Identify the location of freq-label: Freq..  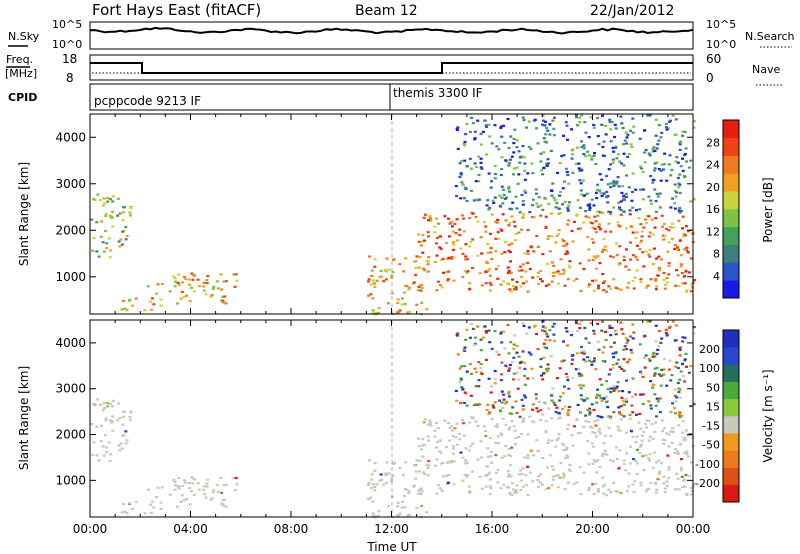
(19, 59).